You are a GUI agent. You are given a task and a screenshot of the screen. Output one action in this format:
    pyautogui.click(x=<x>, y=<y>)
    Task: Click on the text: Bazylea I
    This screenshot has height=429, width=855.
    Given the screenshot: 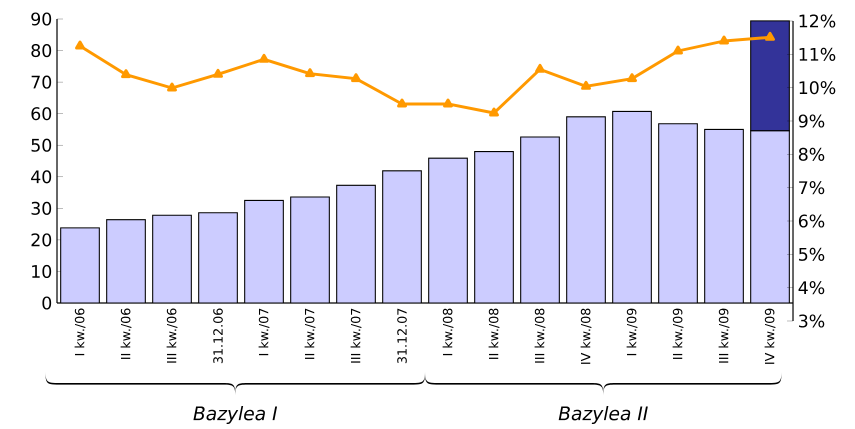 What is the action you would take?
    pyautogui.click(x=235, y=415)
    